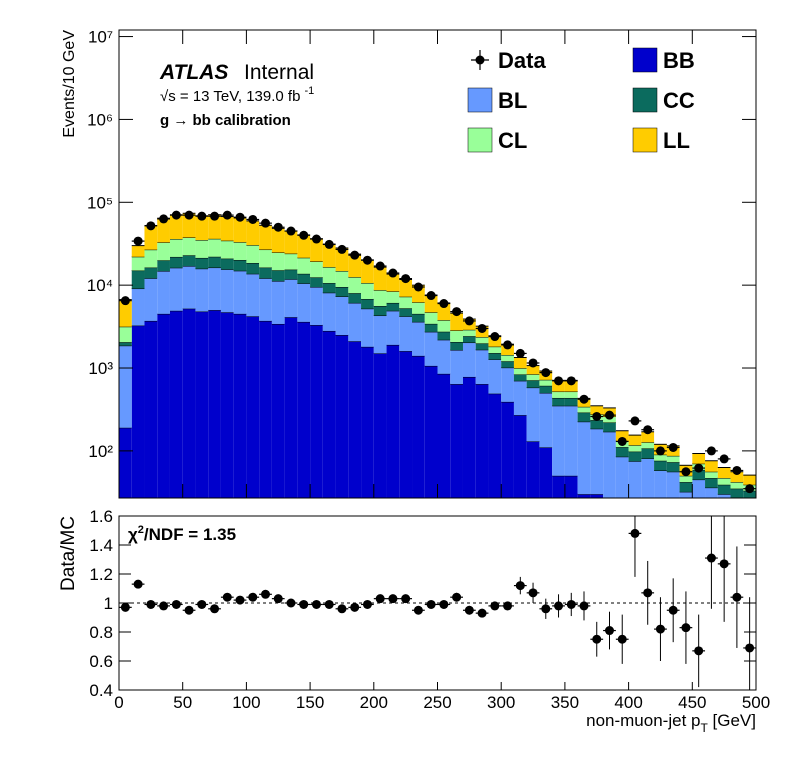  I want to click on legend-label: BL, so click(512, 100).